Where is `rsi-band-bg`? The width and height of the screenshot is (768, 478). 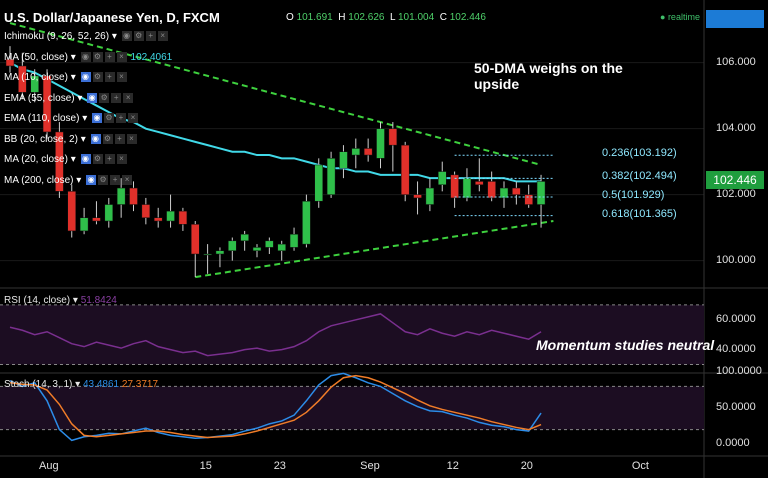
rsi-band-bg is located at coordinates (352, 335).